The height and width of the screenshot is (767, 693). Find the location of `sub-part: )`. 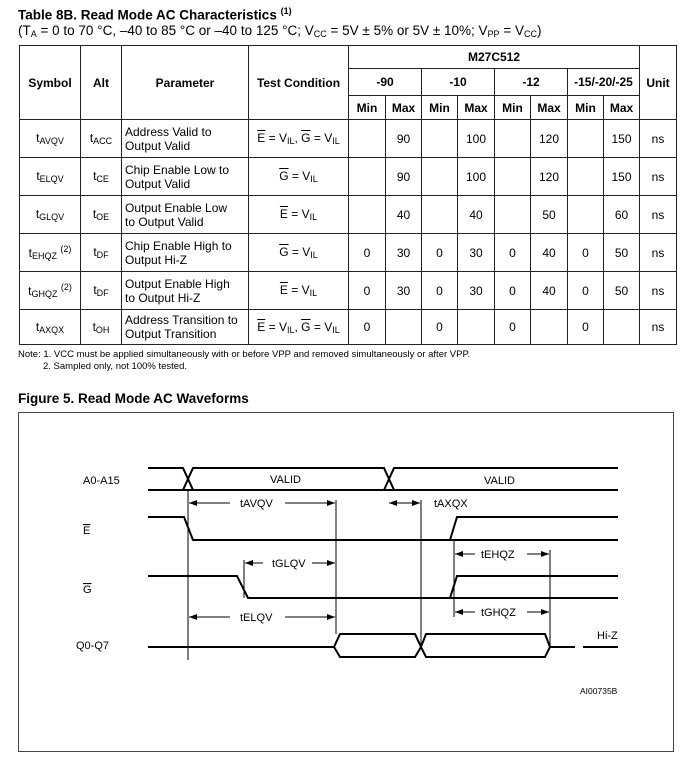

sub-part: ) is located at coordinates (539, 30).